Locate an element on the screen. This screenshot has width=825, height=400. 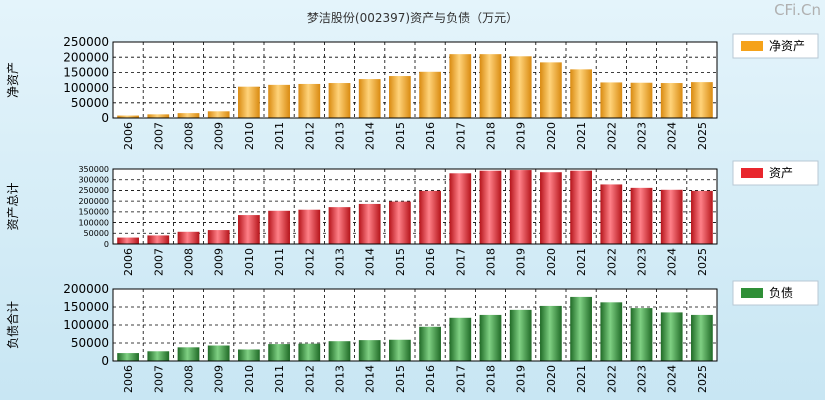
chart-title: 梦洁股份(002397)资产与负债（万元） is located at coordinates (412, 18).